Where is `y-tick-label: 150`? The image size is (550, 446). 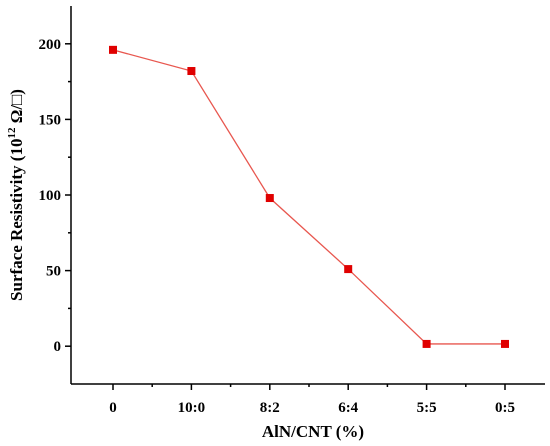
y-tick-label: 150 is located at coordinates (50, 120).